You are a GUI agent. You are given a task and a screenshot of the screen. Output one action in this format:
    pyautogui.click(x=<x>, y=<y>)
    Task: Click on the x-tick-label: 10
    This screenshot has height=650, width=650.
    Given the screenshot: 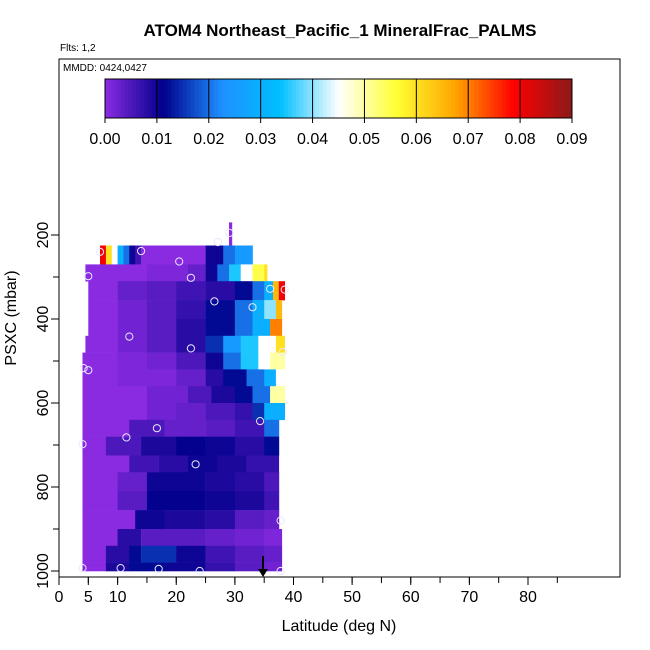 What is the action you would take?
    pyautogui.click(x=118, y=597)
    